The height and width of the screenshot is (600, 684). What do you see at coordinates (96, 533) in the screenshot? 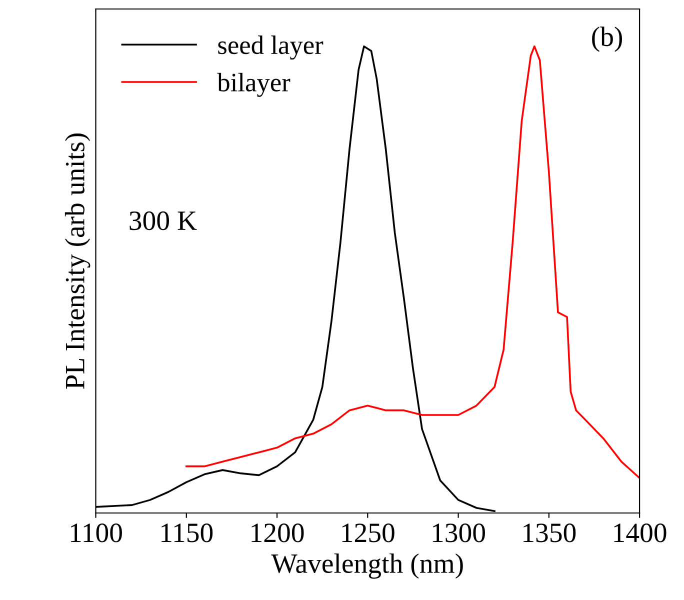
I see `x-tick-label: 1100` at bounding box center [96, 533].